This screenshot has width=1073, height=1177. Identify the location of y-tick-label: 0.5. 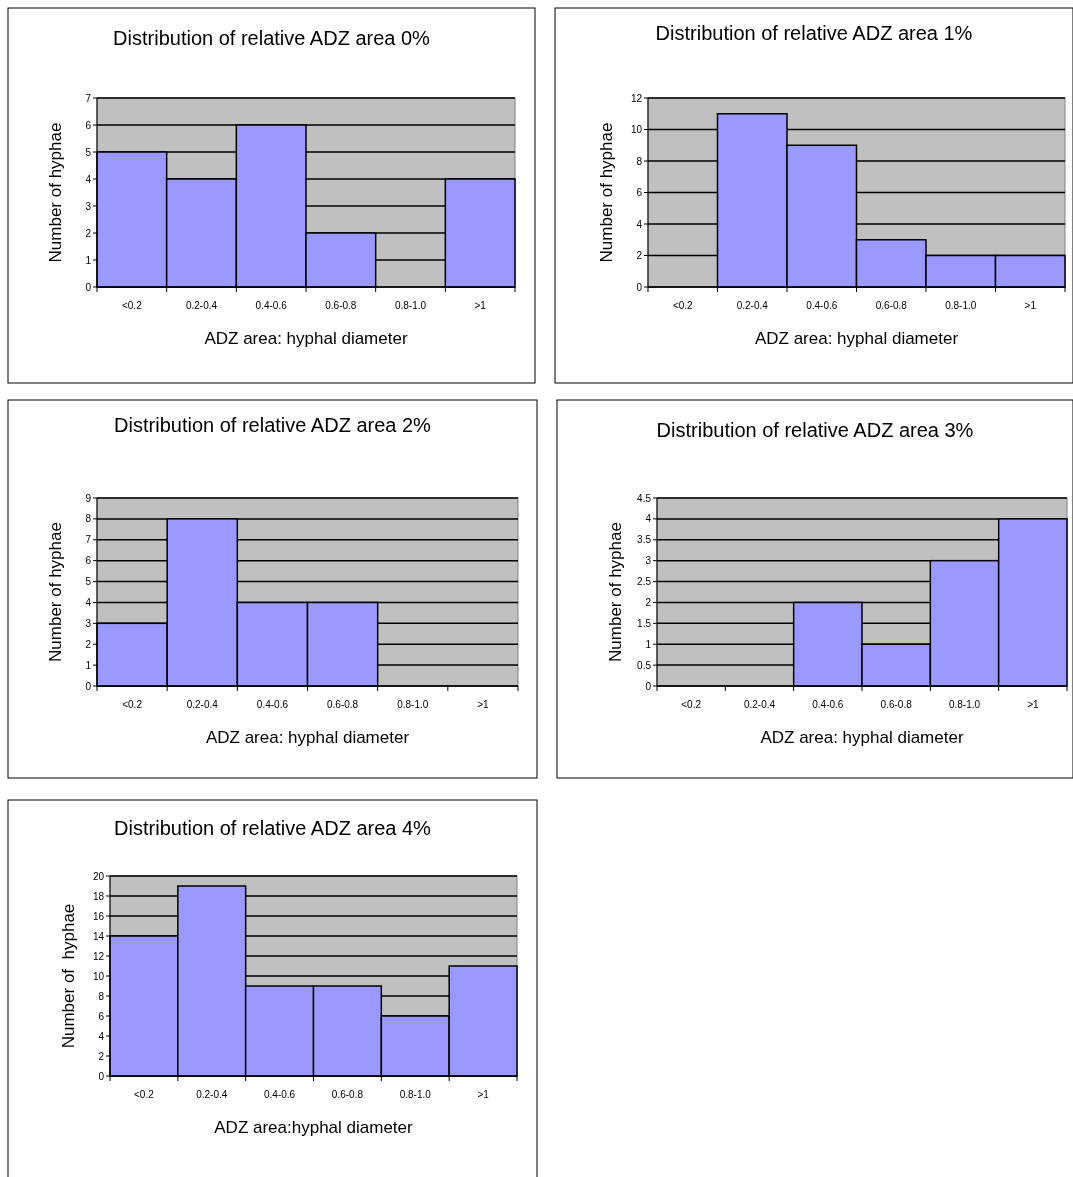
(644, 665).